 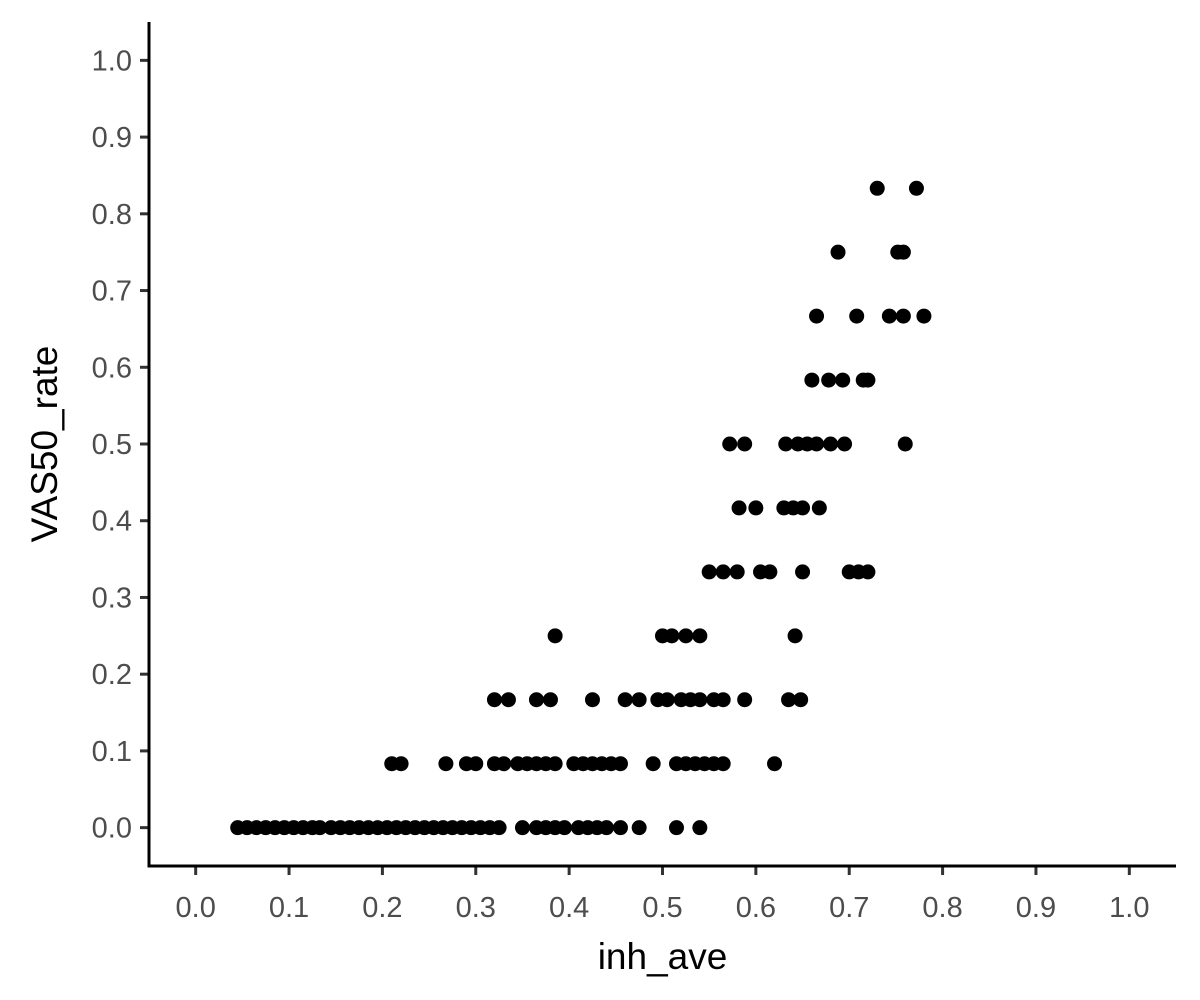 I want to click on x-tick-label: 0.6, so click(x=756, y=908).